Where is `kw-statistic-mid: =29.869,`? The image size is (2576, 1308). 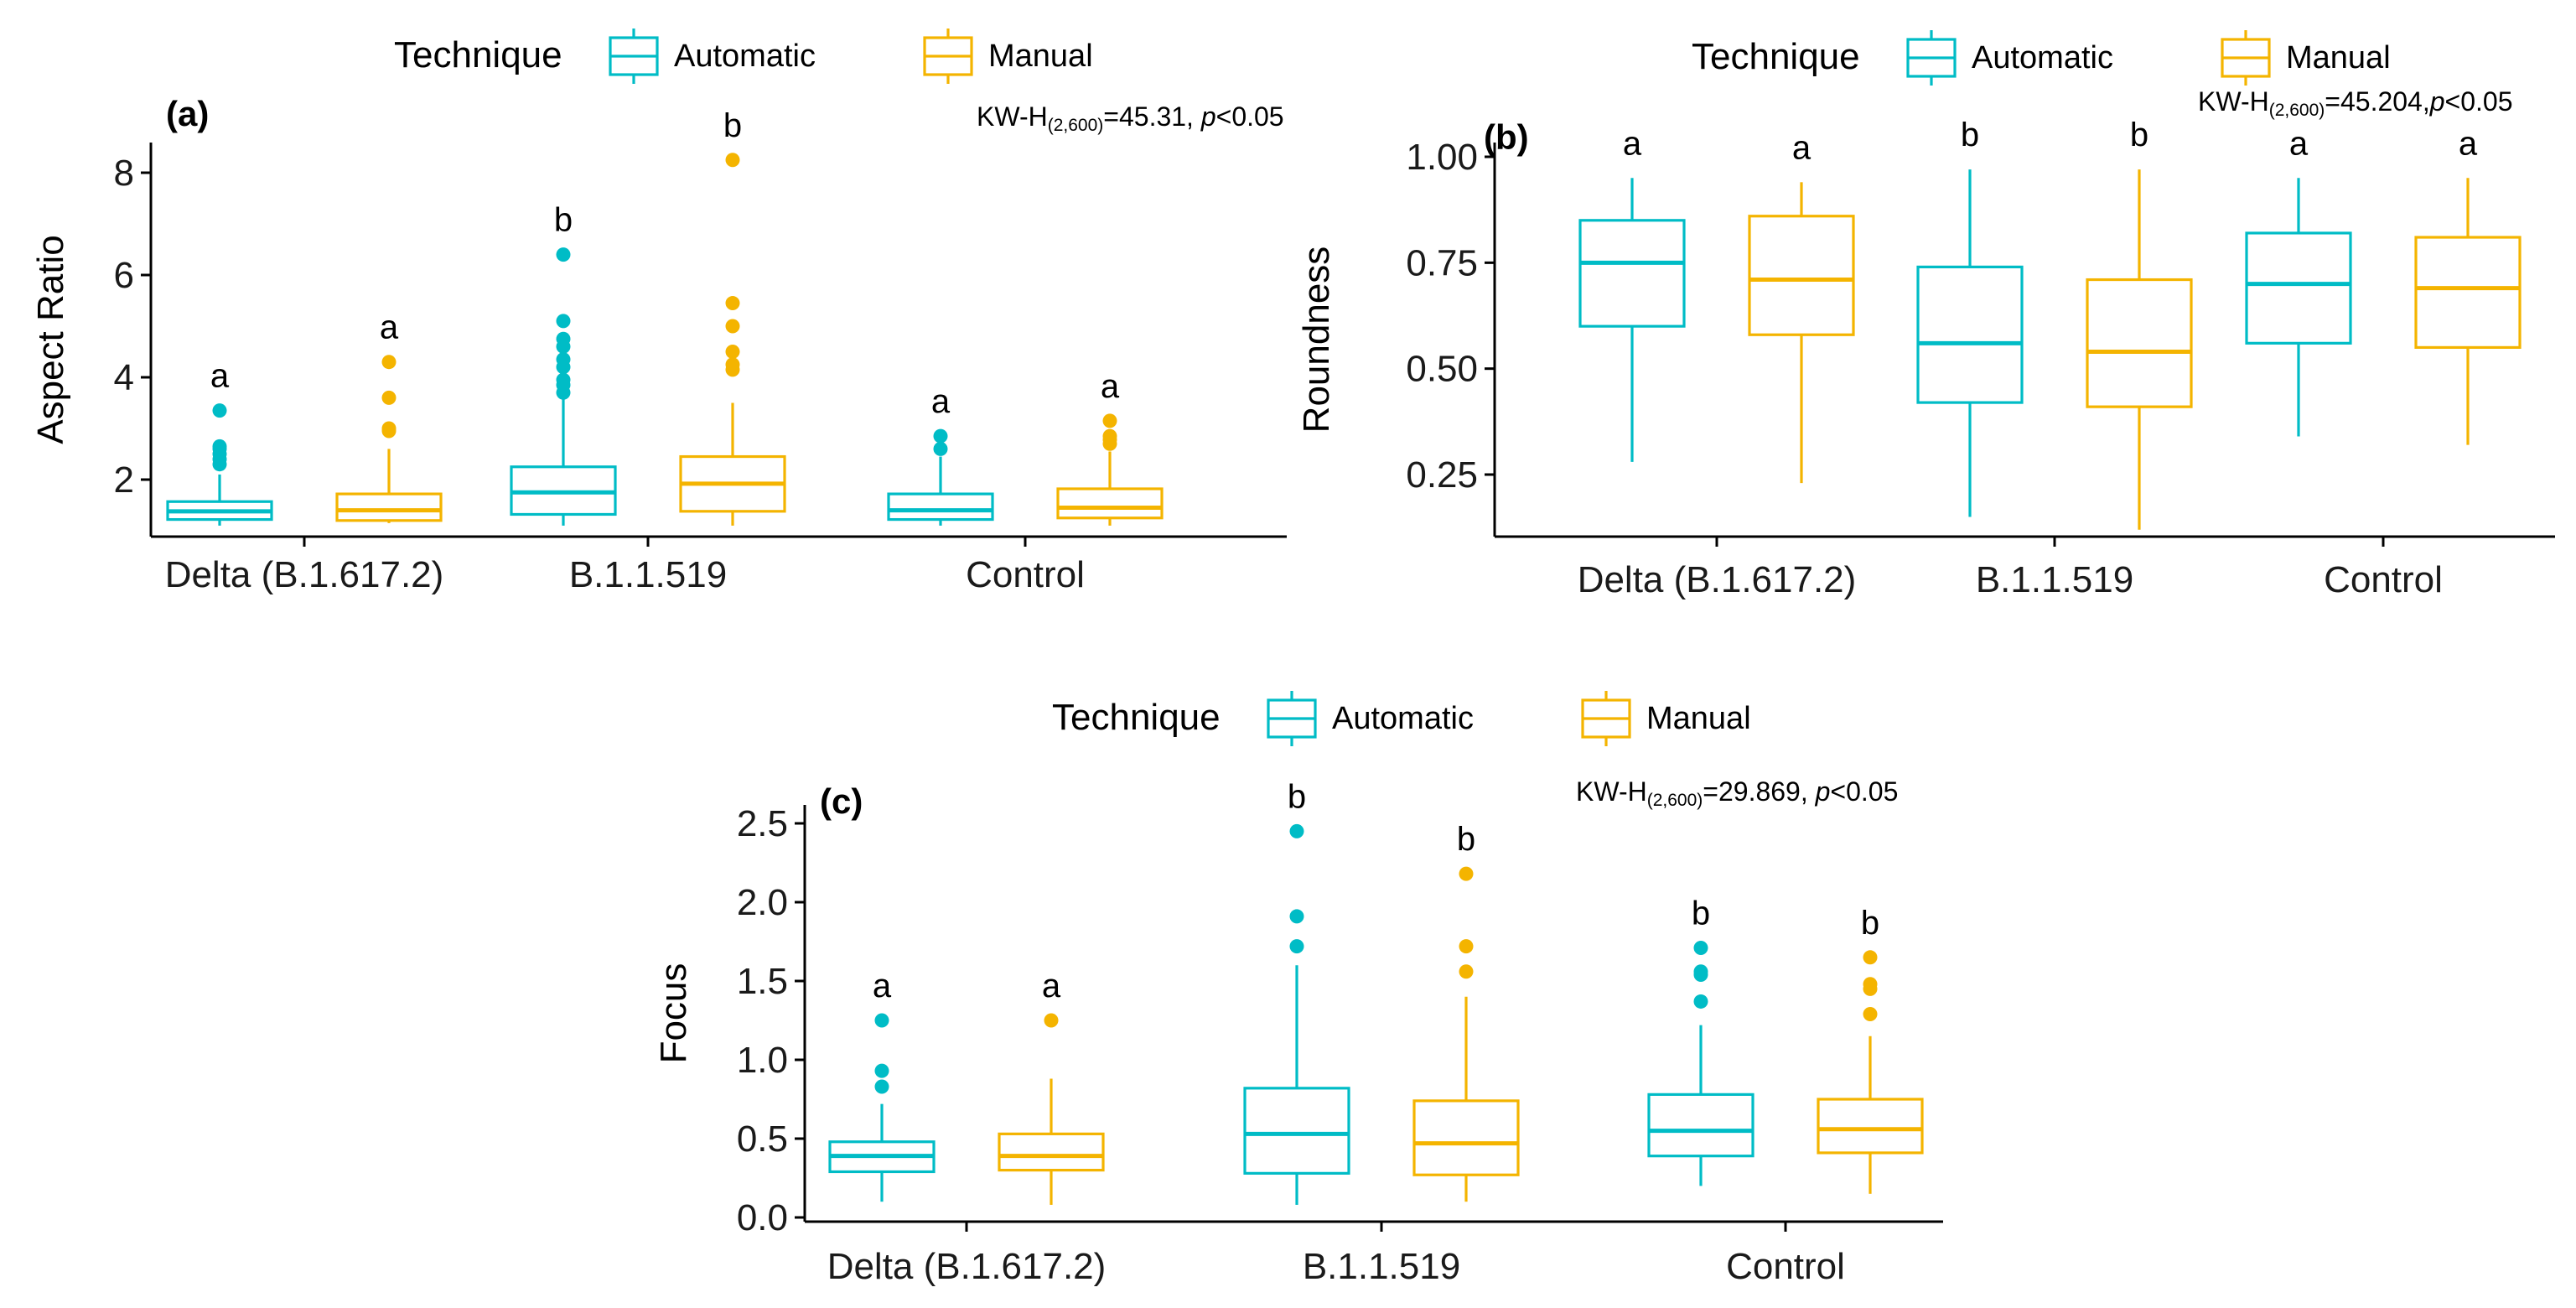 kw-statistic-mid: =29.869, is located at coordinates (1759, 791).